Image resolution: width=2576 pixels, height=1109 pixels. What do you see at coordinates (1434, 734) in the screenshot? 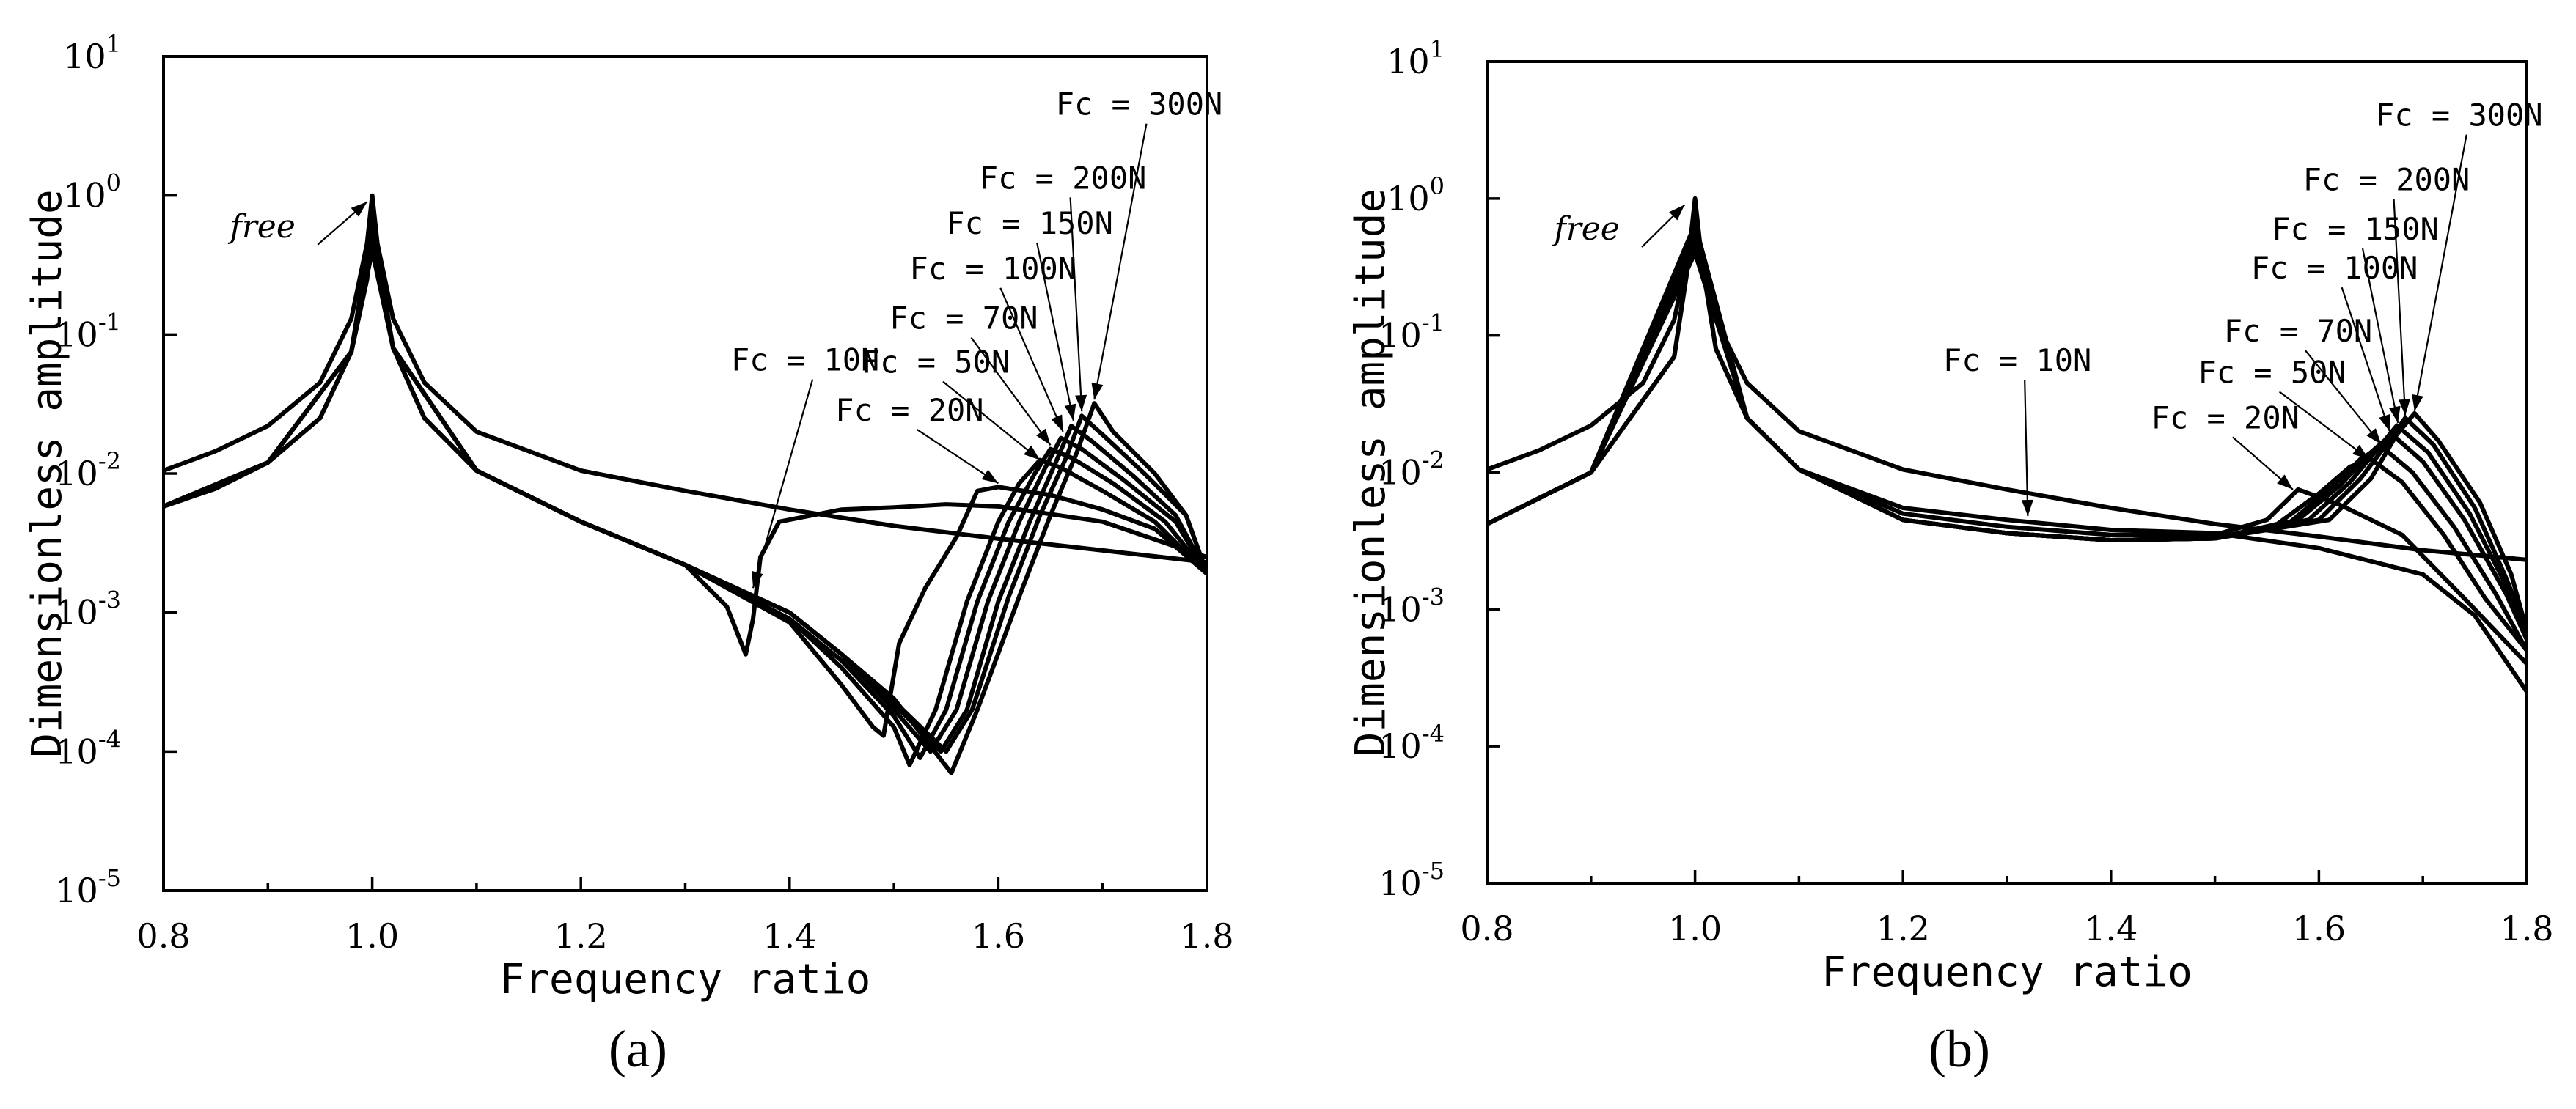
I see `y-tick-exponent: -4` at bounding box center [1434, 734].